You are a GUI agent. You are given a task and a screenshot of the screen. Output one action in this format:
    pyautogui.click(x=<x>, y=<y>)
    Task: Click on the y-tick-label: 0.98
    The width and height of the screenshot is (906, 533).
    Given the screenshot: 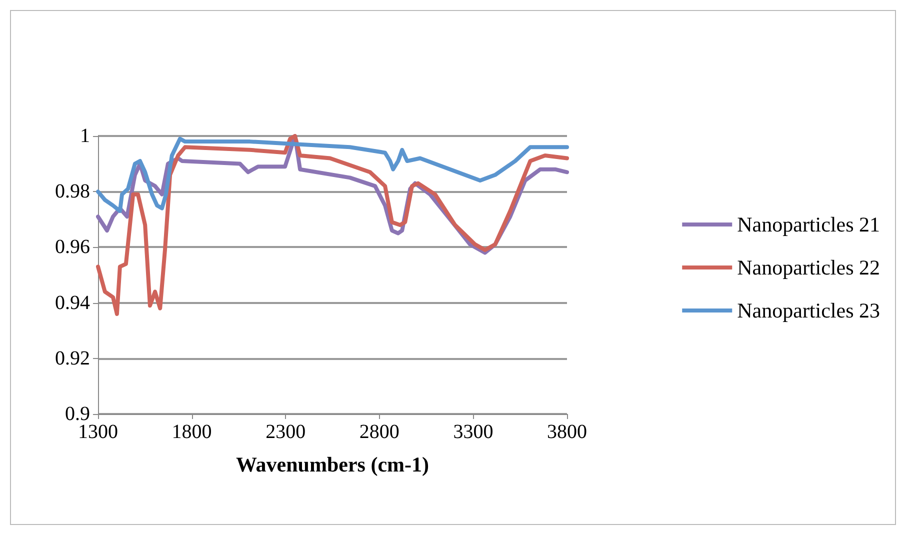 What is the action you would take?
    pyautogui.click(x=72, y=191)
    